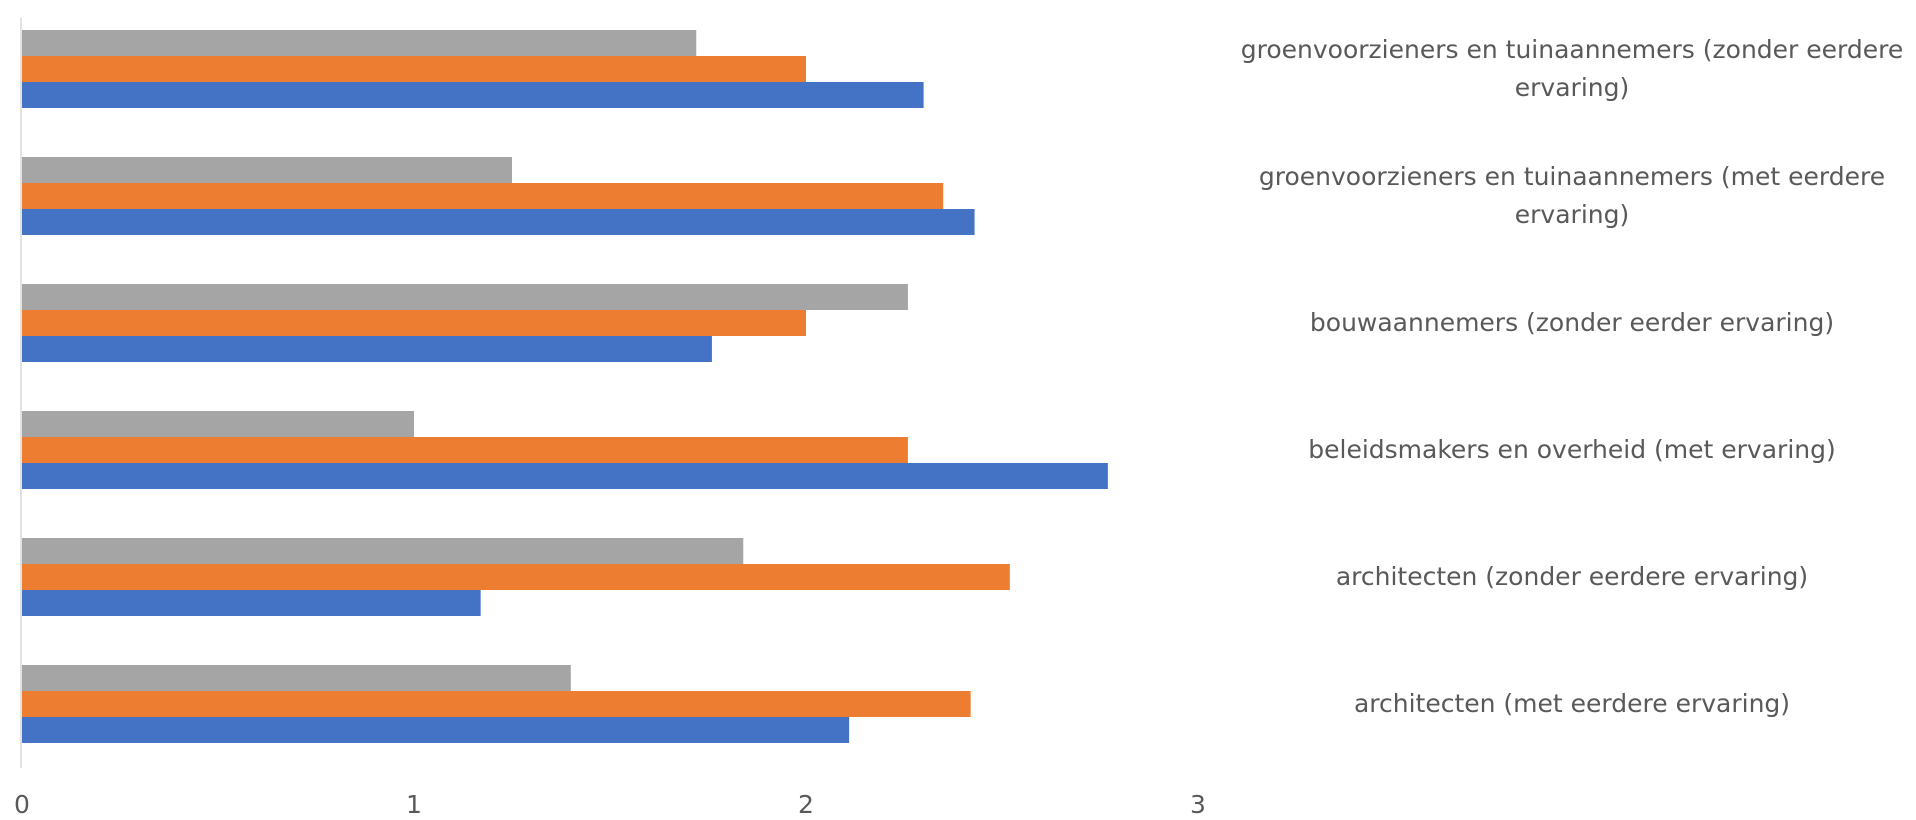 The image size is (1916, 820). Describe the element at coordinates (1572, 449) in the screenshot. I see `category-label: beleidsmakers en overheid (met ervaring)` at that location.